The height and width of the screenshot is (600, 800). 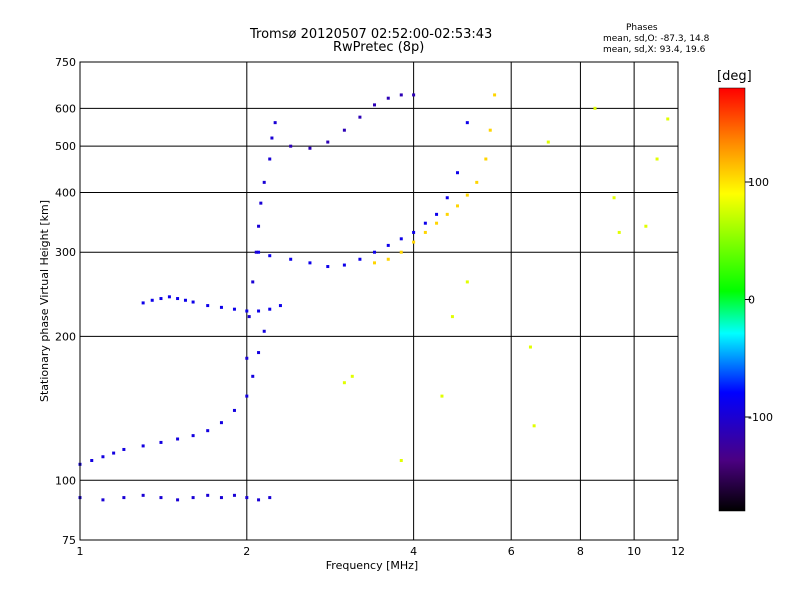 I want to click on chart-subtitle: RwPretec (8p), so click(x=379, y=47).